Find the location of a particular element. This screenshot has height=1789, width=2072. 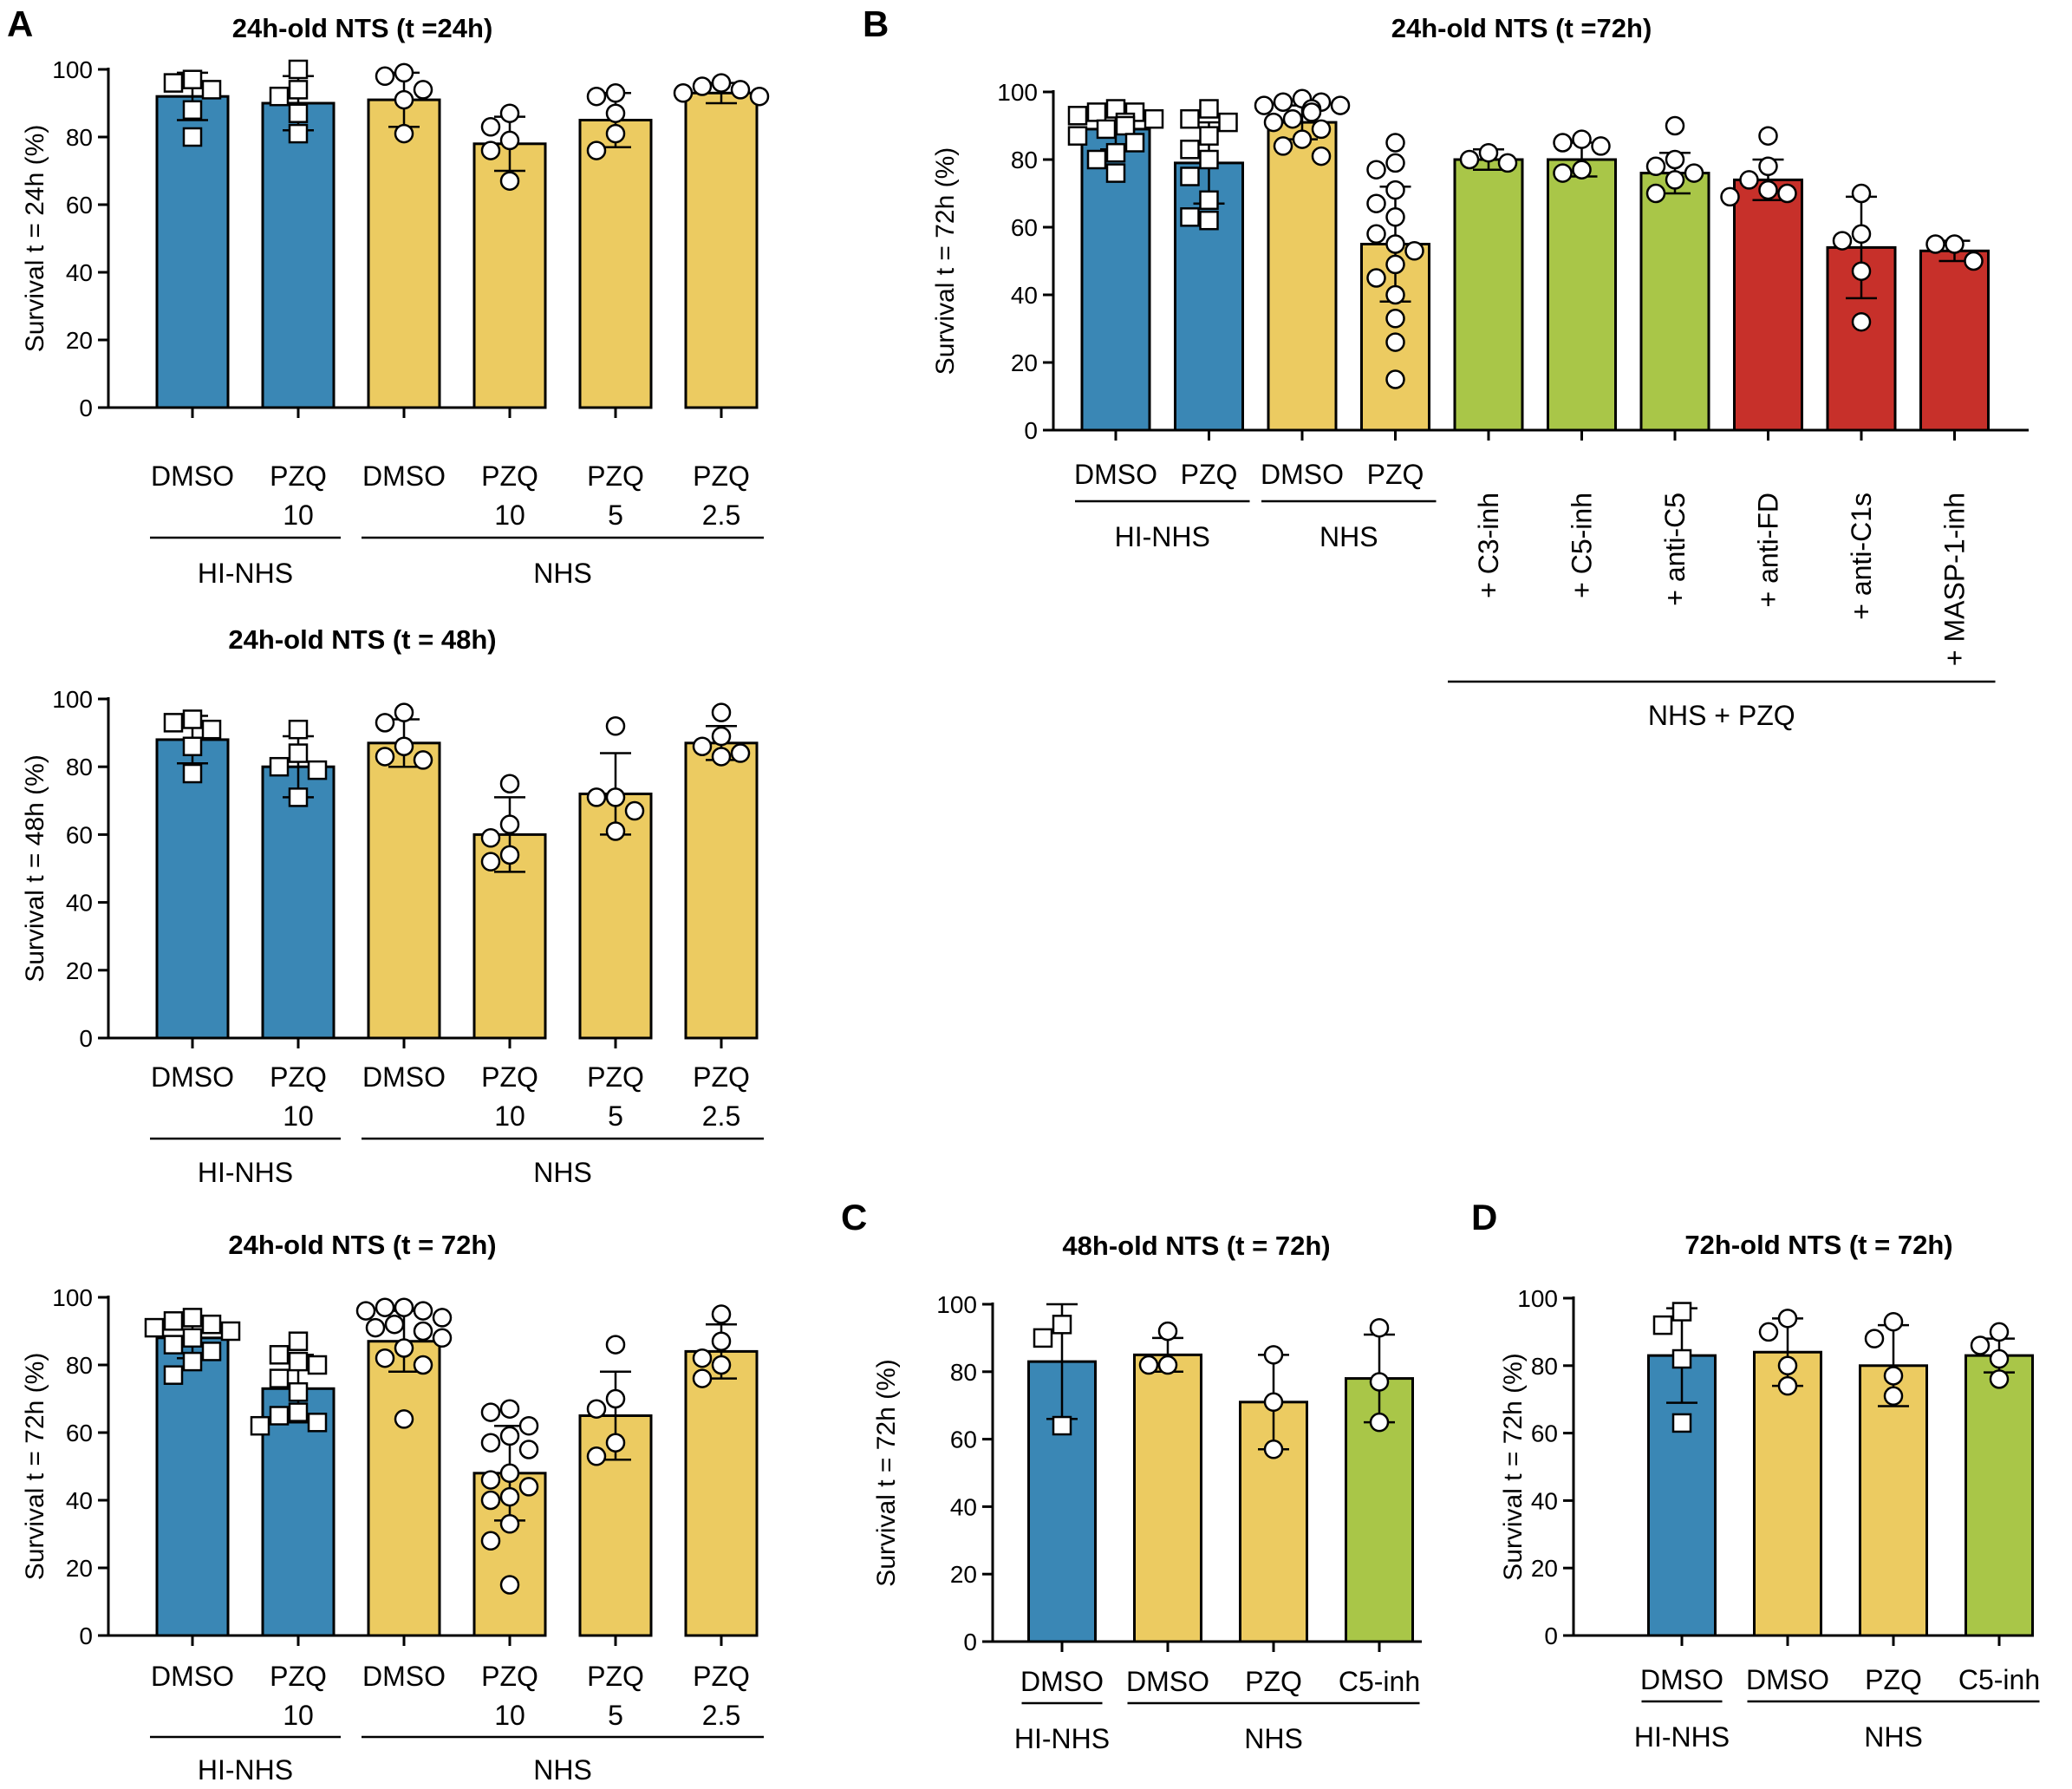

x-category-label: + anti-C5 is located at coordinates (1675, 549).